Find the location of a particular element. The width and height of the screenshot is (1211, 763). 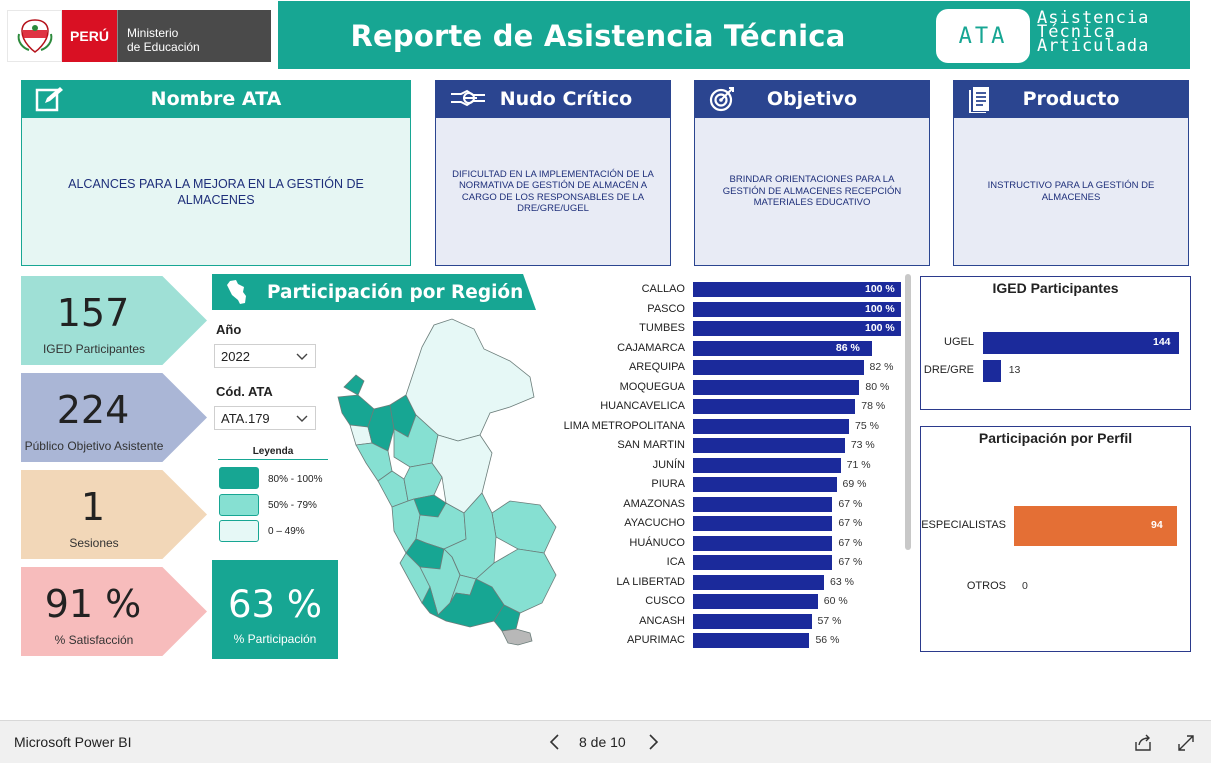

perfil-value: 0 is located at coordinates (1025, 586).